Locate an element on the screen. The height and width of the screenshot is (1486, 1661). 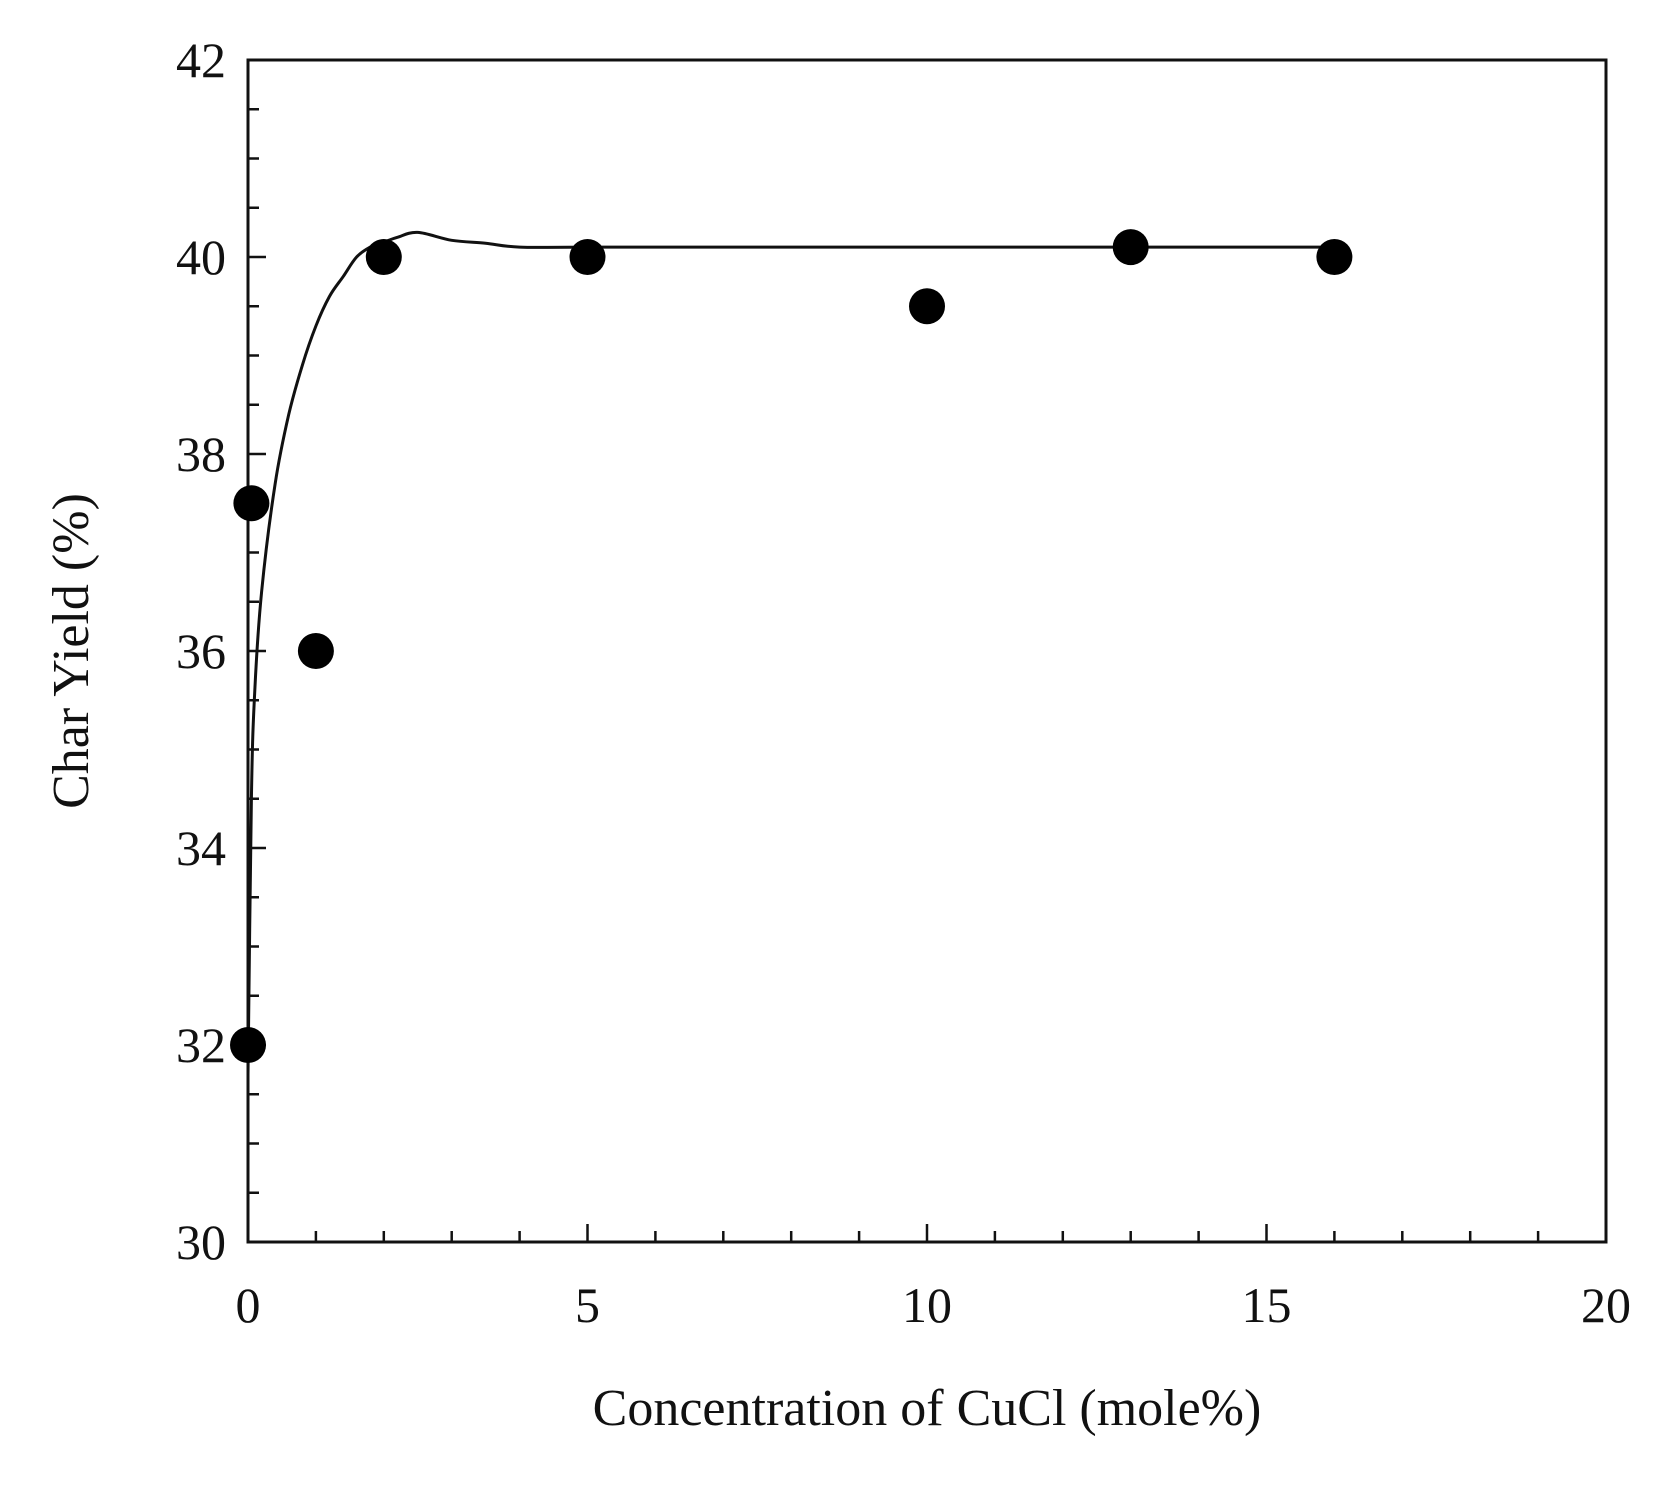
y-axis-tick-labels: 30 32 34 36 38 40 42 is located at coordinates (201, 651).